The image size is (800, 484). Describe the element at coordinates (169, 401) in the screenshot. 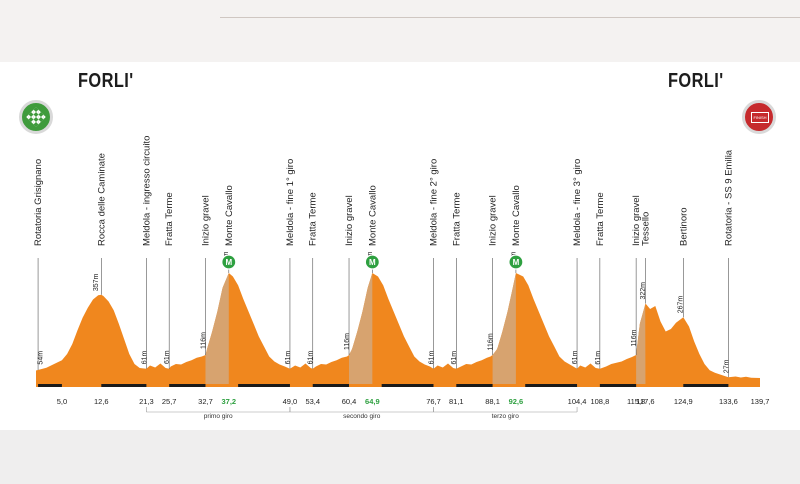

I see `km-label: 25,7` at that location.